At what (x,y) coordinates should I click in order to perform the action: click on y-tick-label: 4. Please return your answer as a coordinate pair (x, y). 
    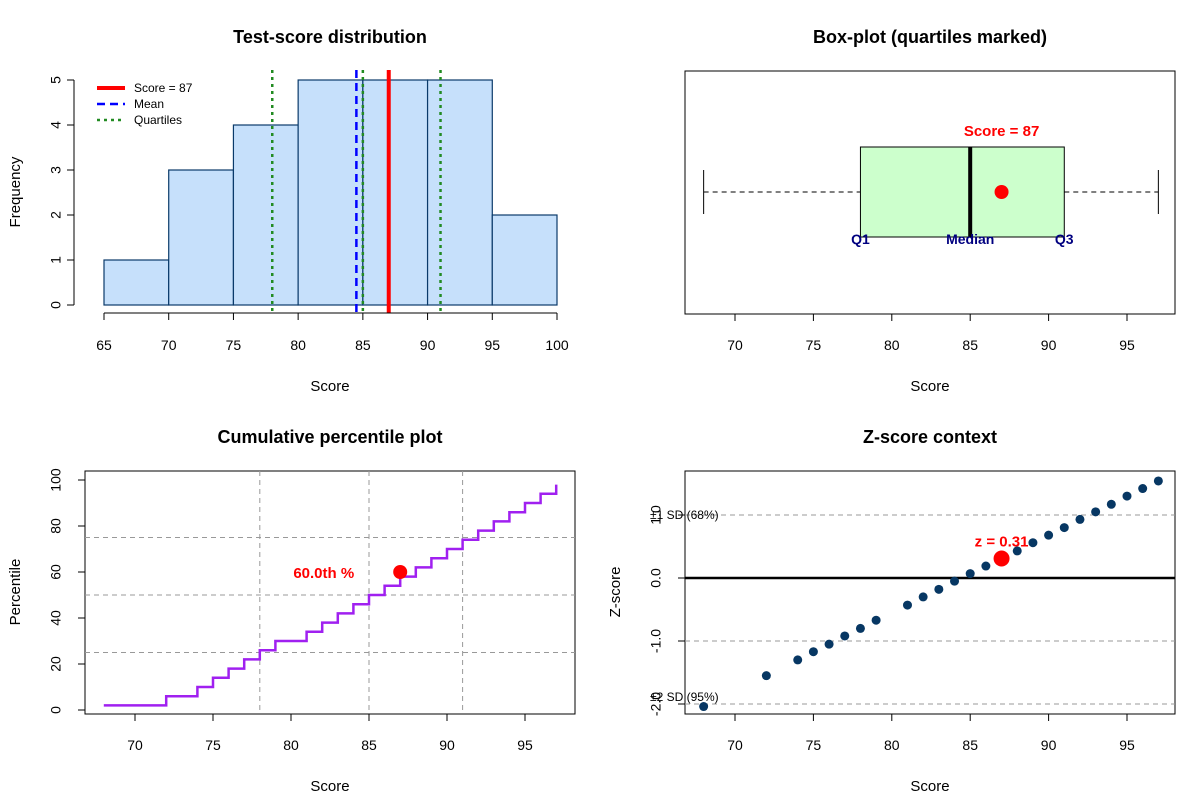
    Looking at the image, I should click on (56, 125).